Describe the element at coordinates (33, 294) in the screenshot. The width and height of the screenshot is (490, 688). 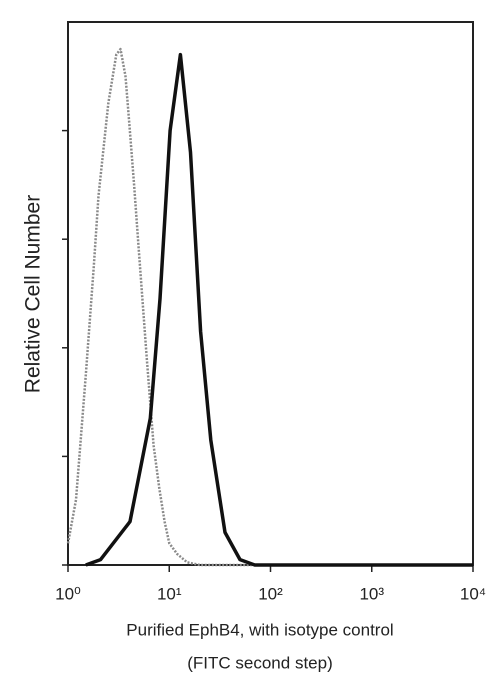
I see `y-axis-title: Relative Cell Number` at that location.